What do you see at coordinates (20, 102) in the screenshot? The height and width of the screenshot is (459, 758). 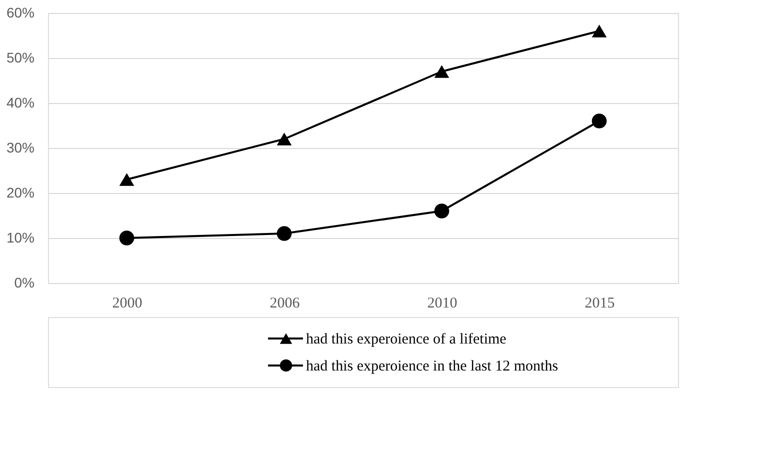 I see `y-tick-label: 40%` at bounding box center [20, 102].